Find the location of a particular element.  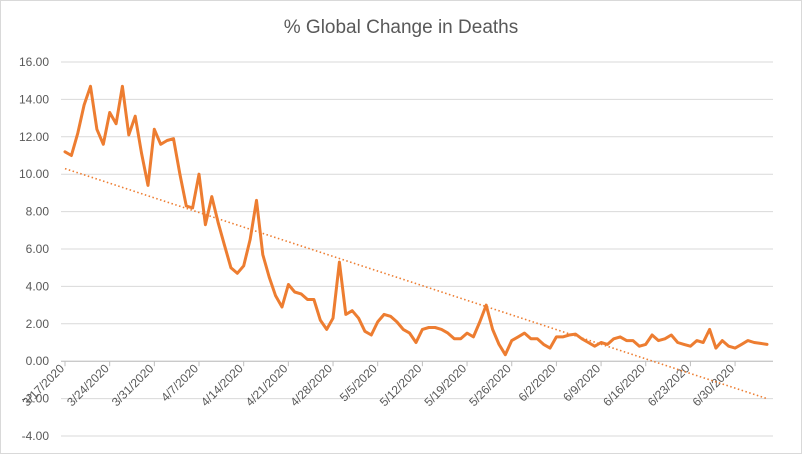

x-tick-label: 3/24/2020 is located at coordinates (88, 385).